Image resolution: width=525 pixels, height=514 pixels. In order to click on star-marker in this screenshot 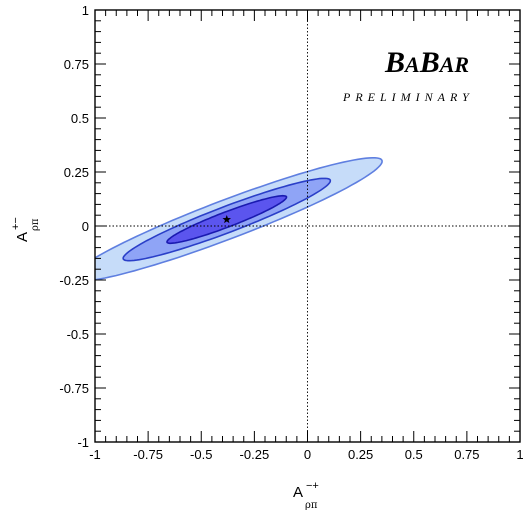, I will do `click(227, 219)`.